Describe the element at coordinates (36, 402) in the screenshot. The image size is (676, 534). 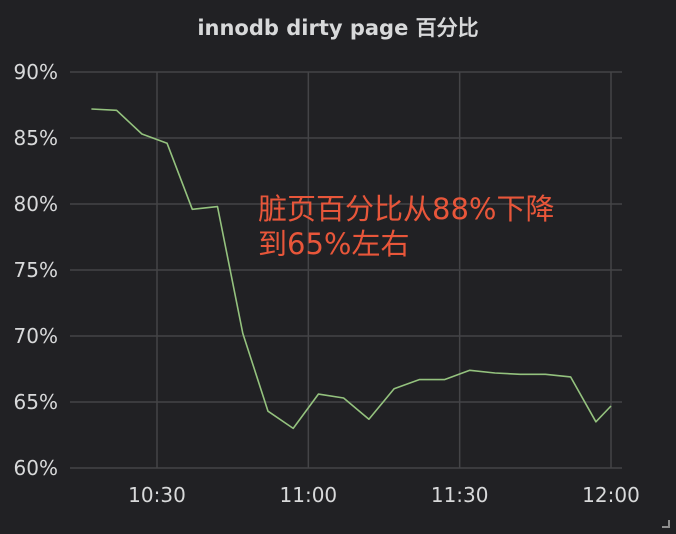
I see `y-tick-label: 65%` at that location.